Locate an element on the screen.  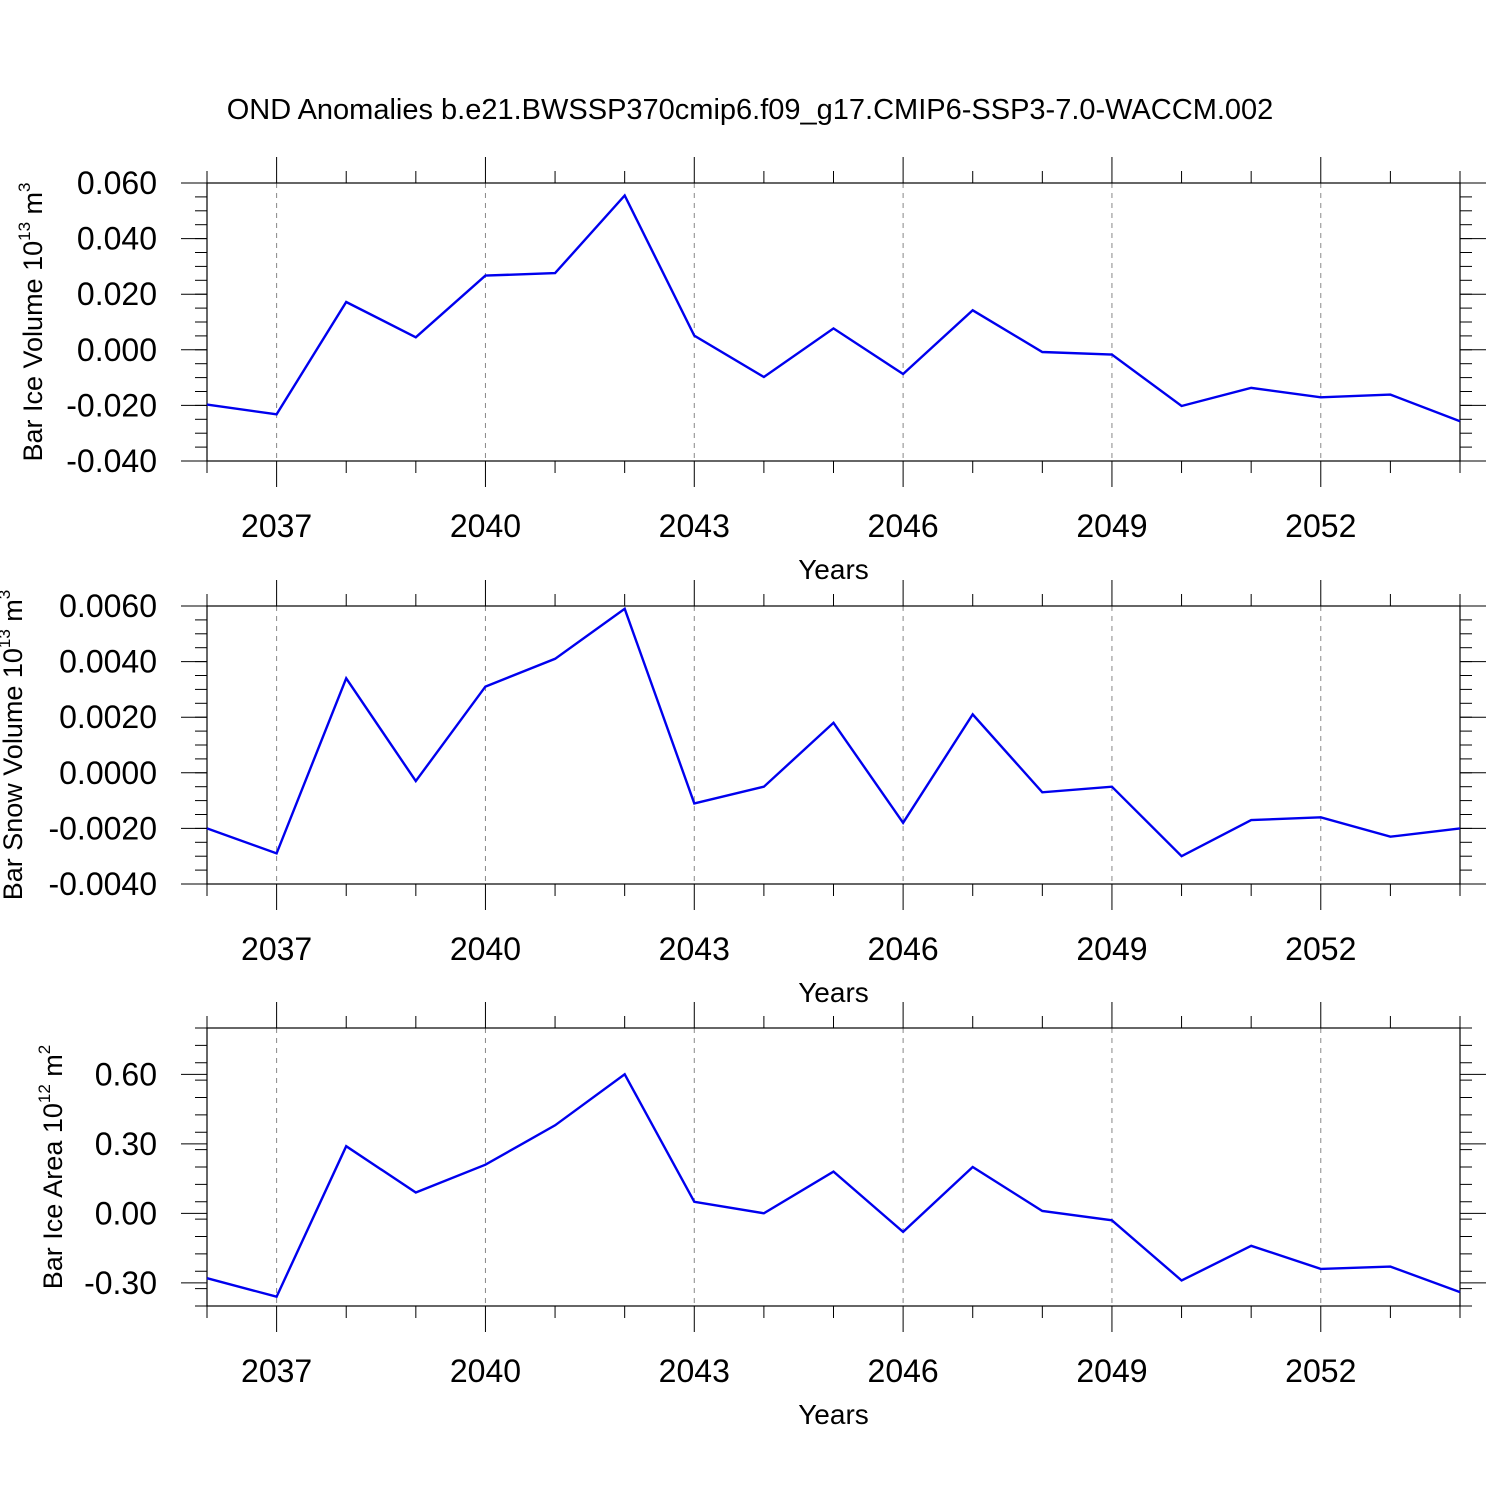
y-tick-label: 0.060 is located at coordinates (117, 183).